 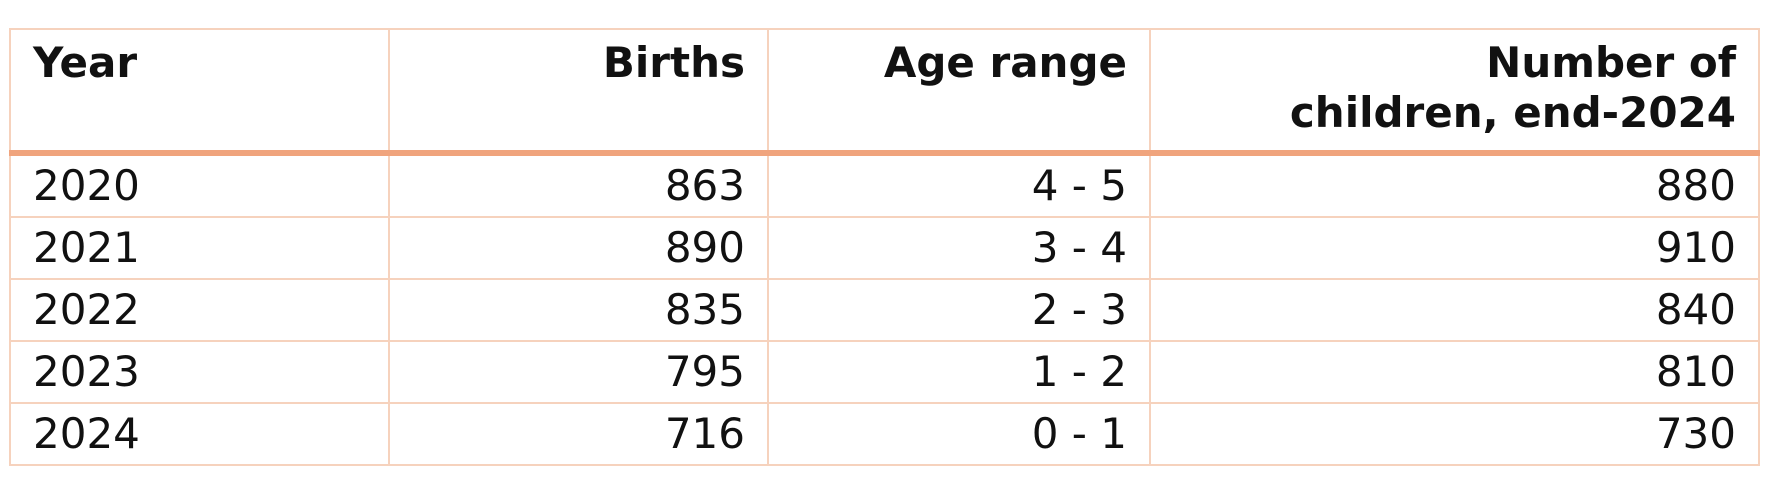 I want to click on column-header: Births, so click(x=578, y=92).